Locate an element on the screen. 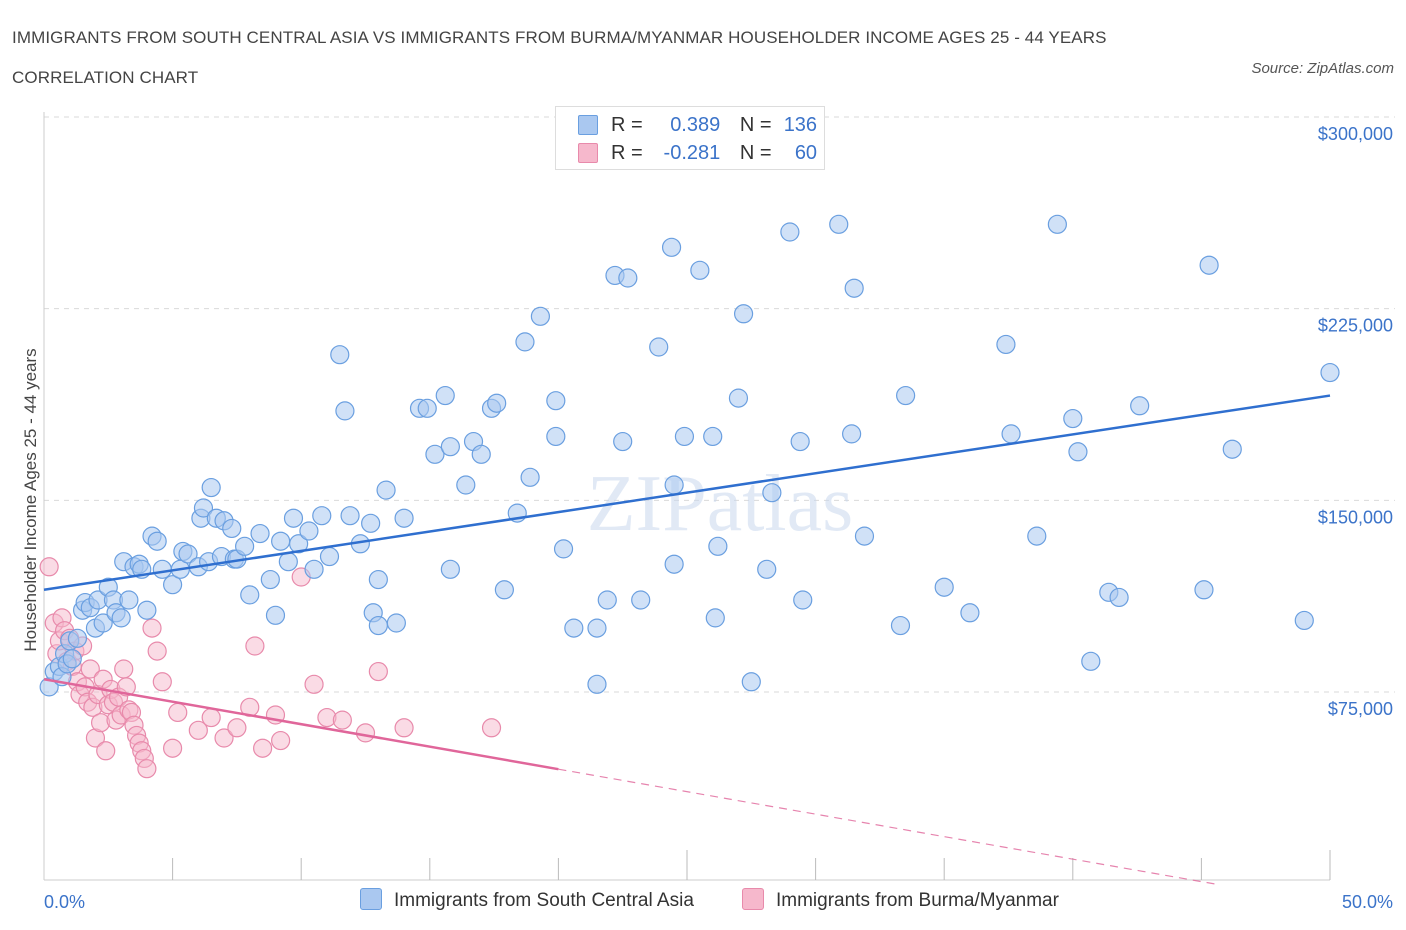 The height and width of the screenshot is (930, 1406). y-tick-label: $300,000 is located at coordinates (1355, 134).